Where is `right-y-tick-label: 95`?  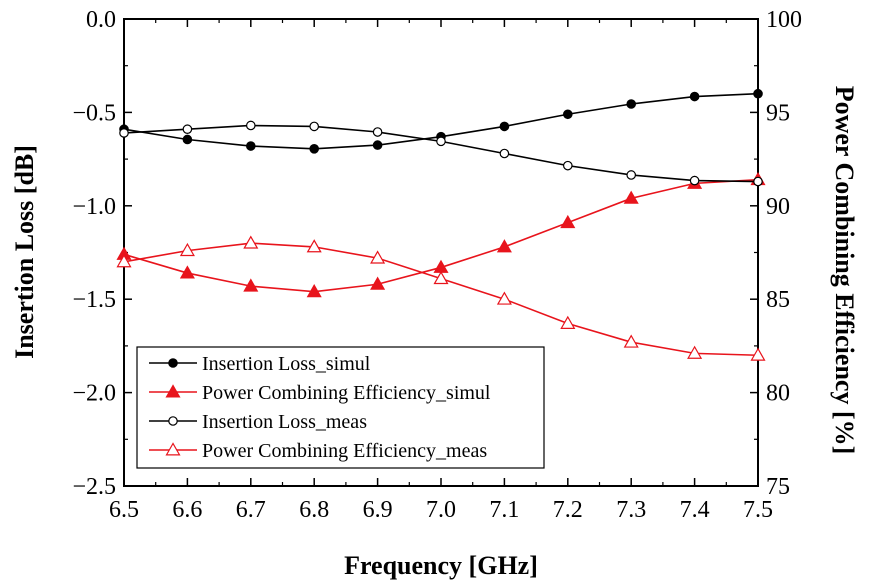
right-y-tick-label: 95 is located at coordinates (778, 113).